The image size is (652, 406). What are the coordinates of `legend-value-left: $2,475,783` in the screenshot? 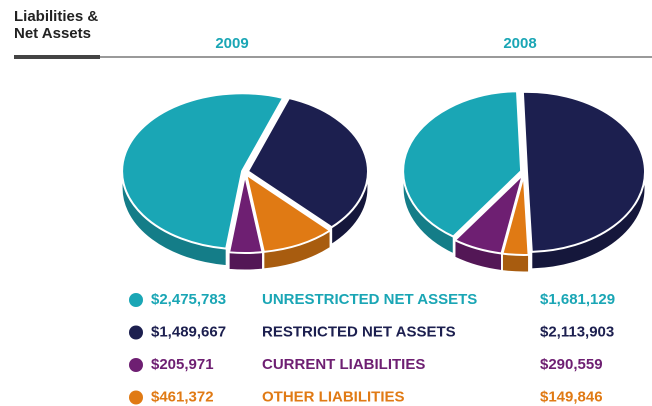 It's located at (188, 299).